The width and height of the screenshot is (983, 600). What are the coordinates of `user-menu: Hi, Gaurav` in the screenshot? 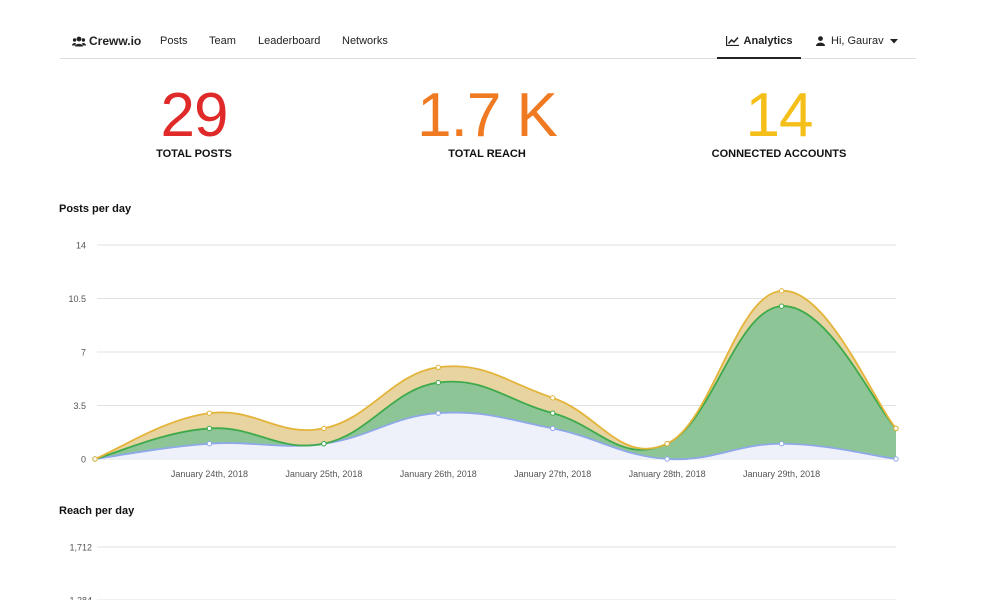 It's located at (857, 41).